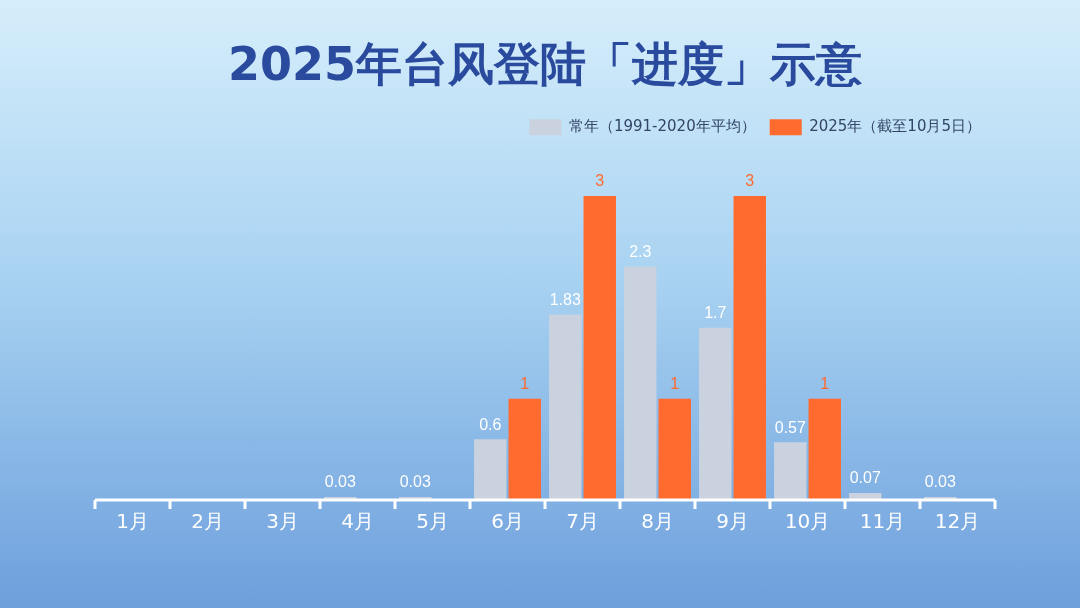 The image size is (1080, 608). Describe the element at coordinates (545, 63) in the screenshot. I see `chart-title: 2025年台风登陆「进度」示意` at that location.